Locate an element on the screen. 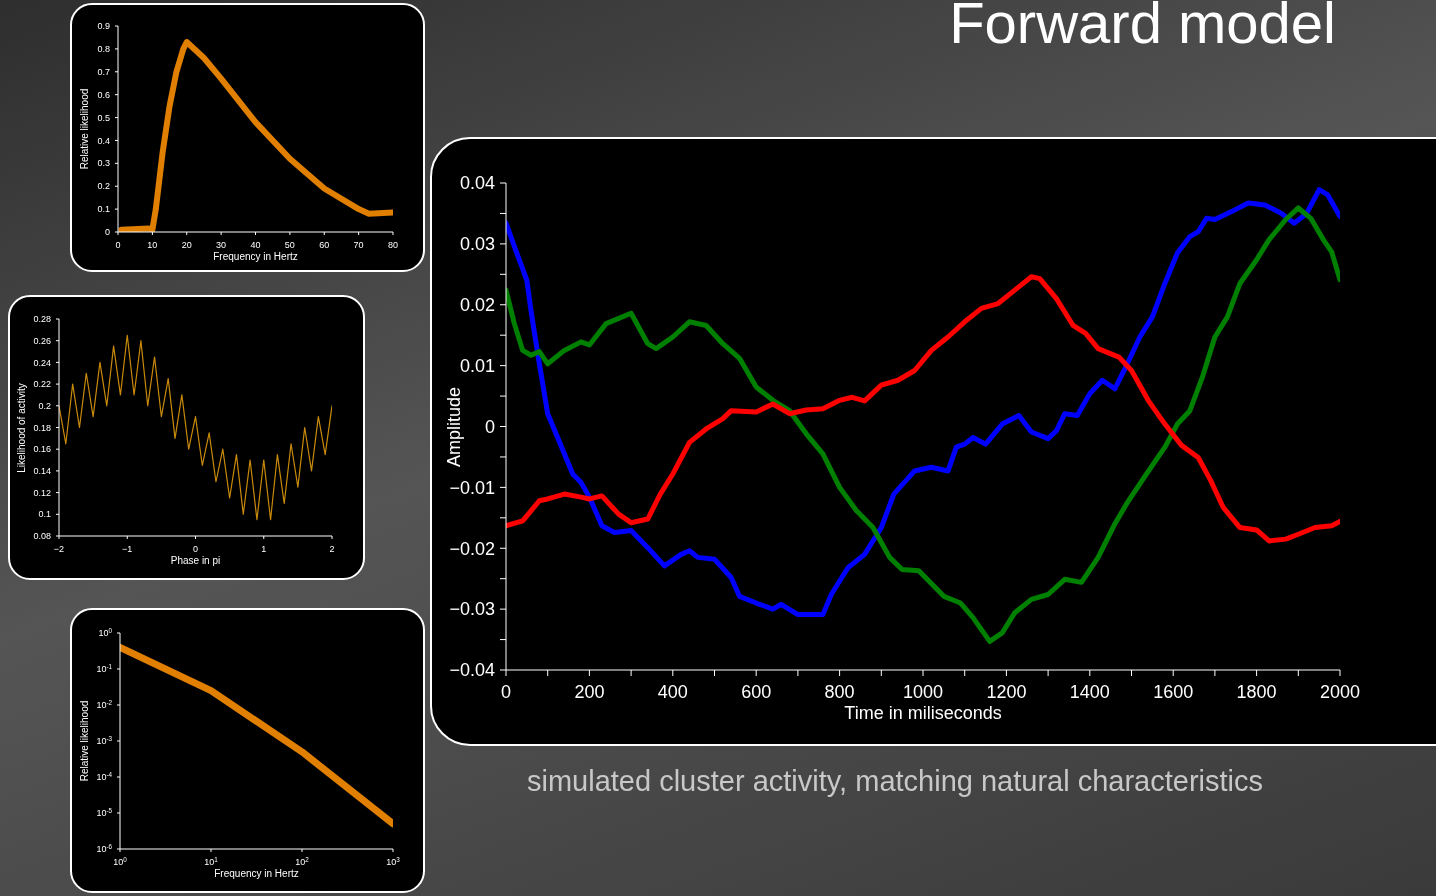 The height and width of the screenshot is (896, 1436). x-tick-label: 1000 is located at coordinates (923, 692).